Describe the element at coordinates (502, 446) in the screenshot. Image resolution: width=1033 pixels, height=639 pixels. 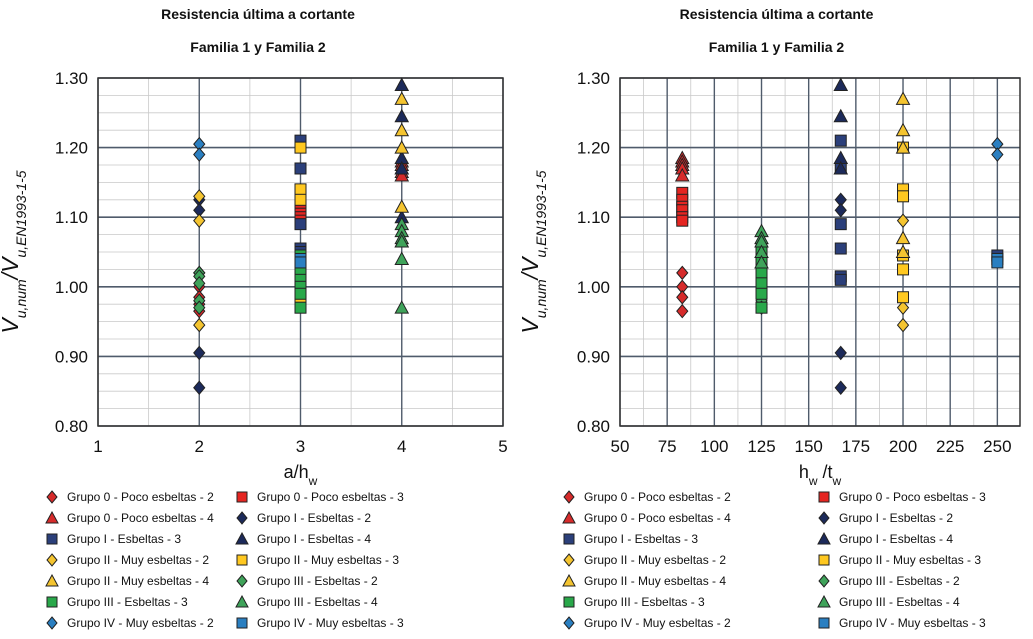
I see `x-tick-label: 5` at that location.